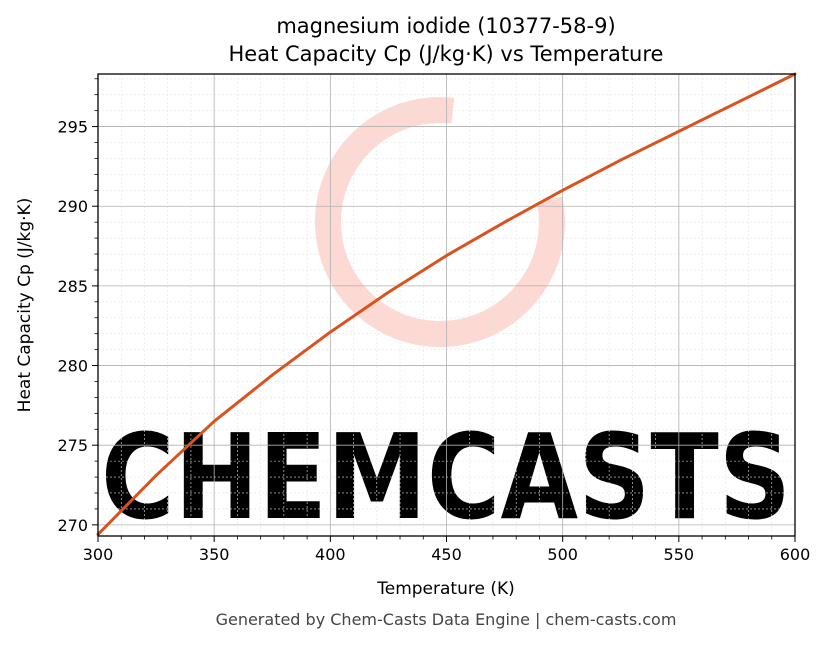  Describe the element at coordinates (25, 305) in the screenshot. I see `y-axis-label: Heat Capacity Cp (J/kg·K)` at that location.